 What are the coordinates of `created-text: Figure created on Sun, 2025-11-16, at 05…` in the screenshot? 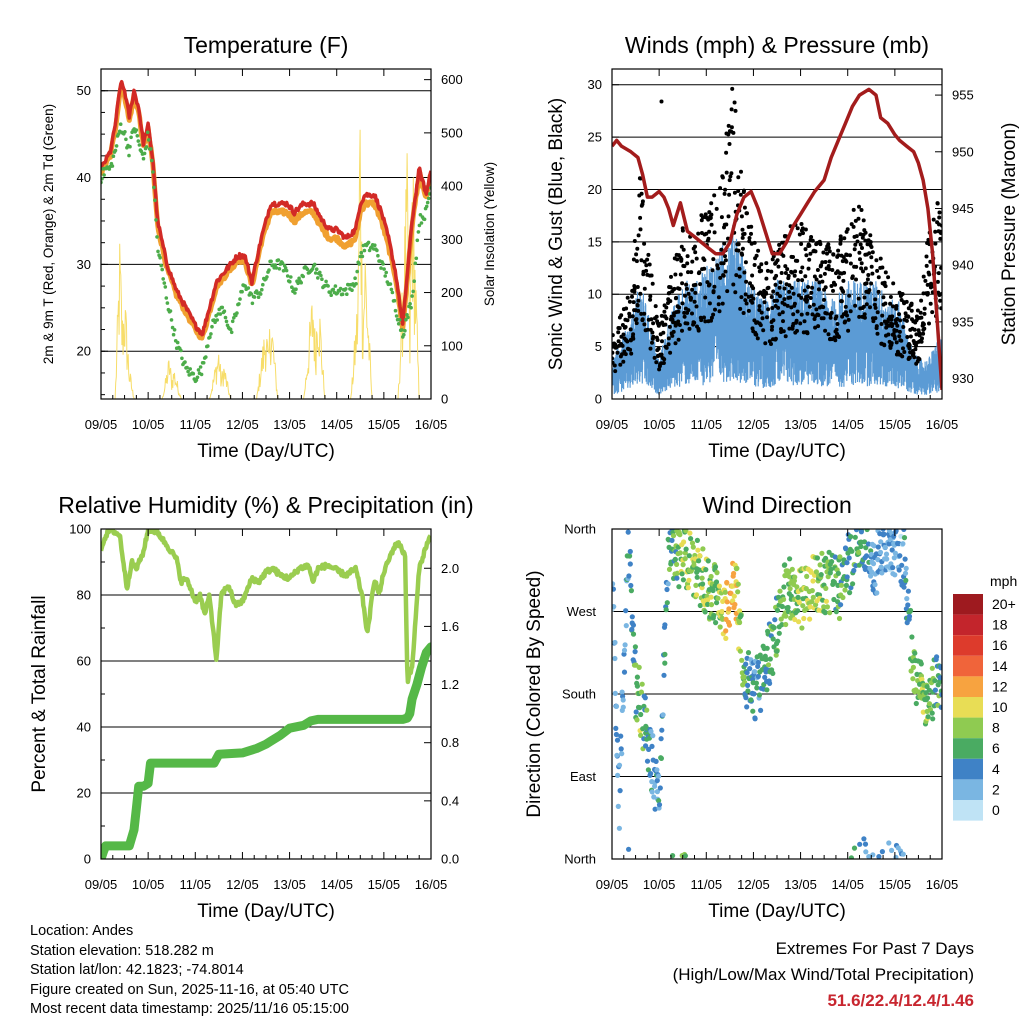 It's located at (189, 989).